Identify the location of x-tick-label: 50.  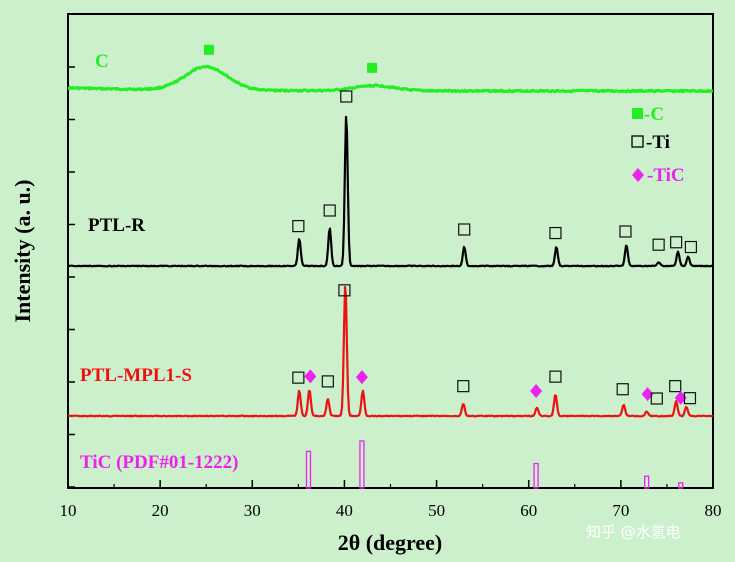
(436, 510).